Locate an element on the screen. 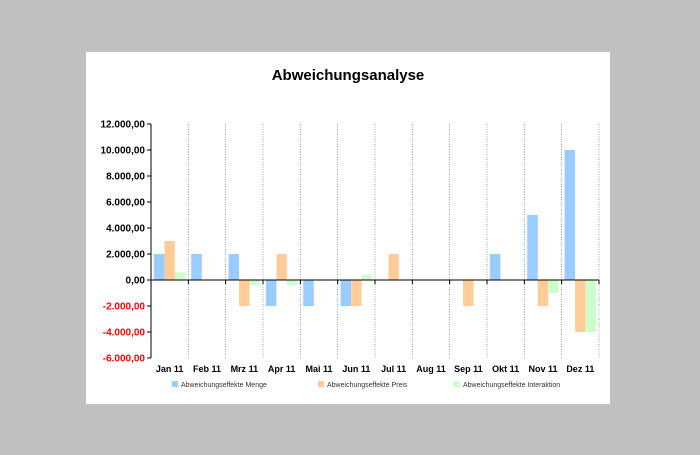 The width and height of the screenshot is (700, 455). x-tick-label: Nov 11 is located at coordinates (542, 369).